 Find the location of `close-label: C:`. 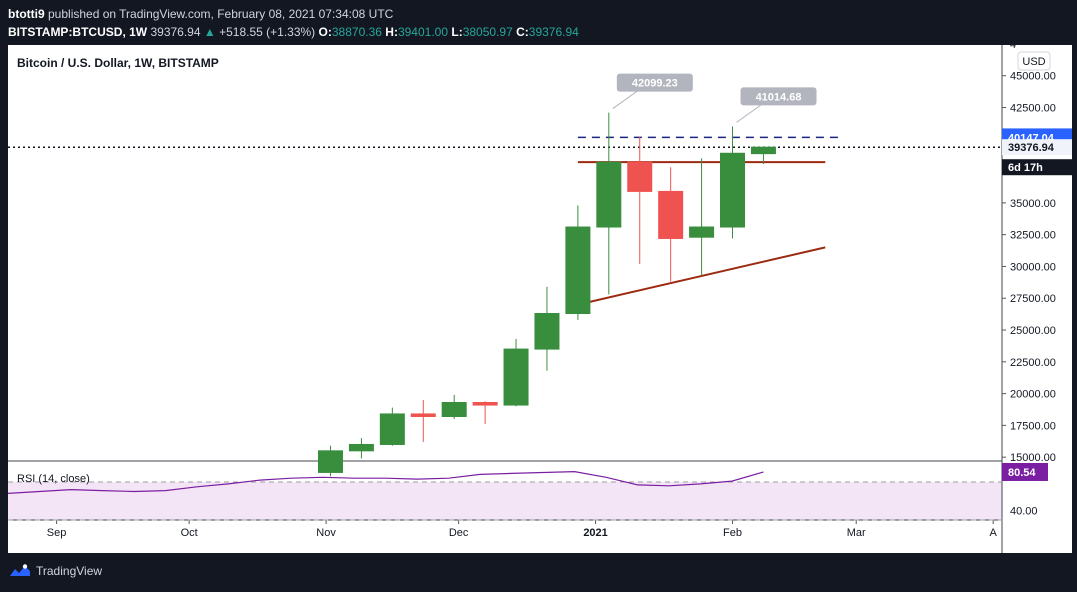

close-label: C: is located at coordinates (522, 32).